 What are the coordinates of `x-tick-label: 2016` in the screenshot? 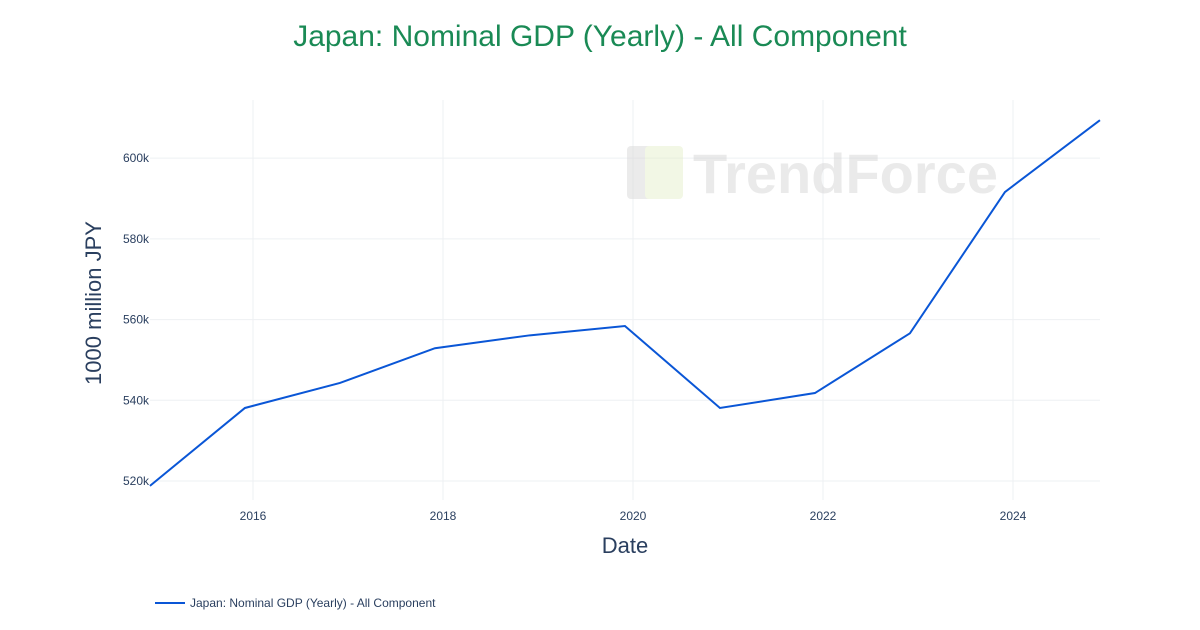 It's located at (253, 516).